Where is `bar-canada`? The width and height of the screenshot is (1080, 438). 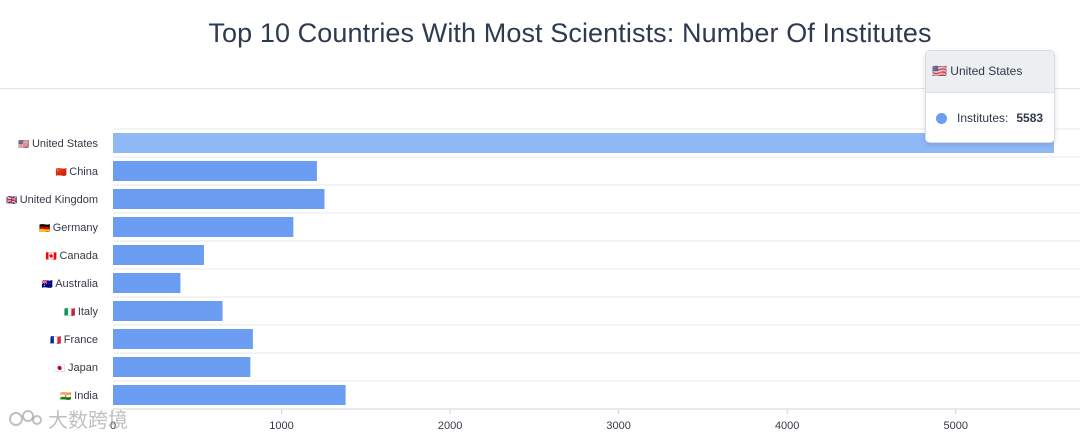 bar-canada is located at coordinates (159, 255).